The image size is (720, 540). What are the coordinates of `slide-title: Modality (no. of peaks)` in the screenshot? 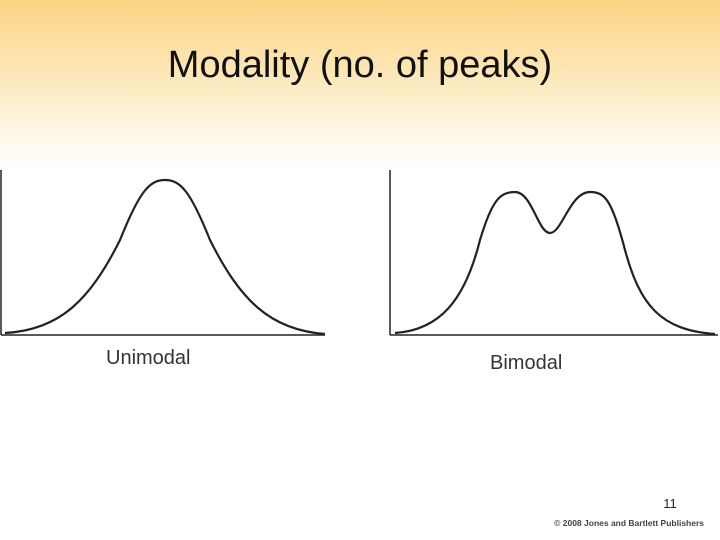 It's located at (360, 65).